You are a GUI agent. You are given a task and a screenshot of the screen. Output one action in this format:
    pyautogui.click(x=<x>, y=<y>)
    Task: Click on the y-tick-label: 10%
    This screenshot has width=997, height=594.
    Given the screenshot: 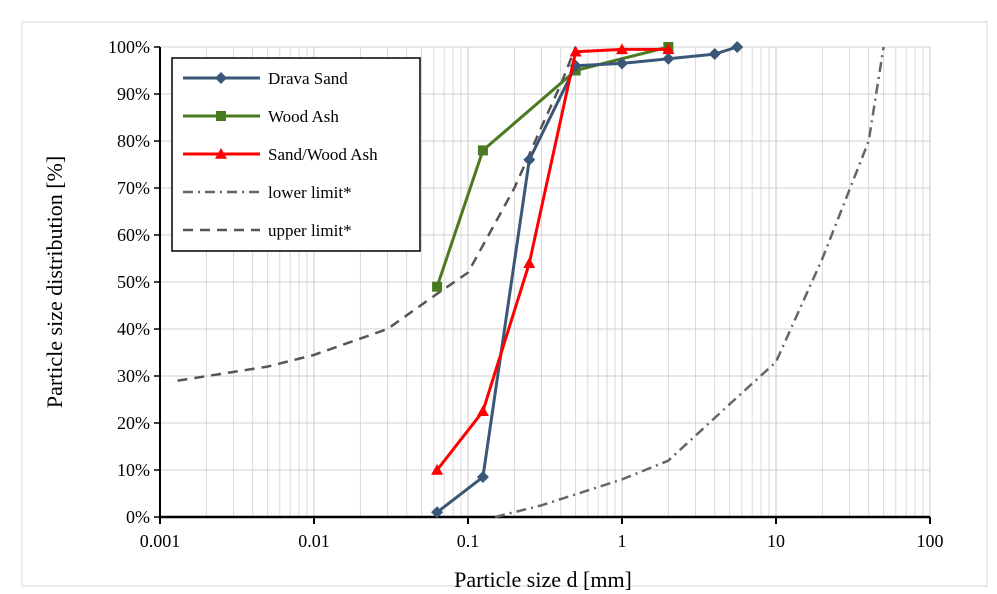 What is the action you would take?
    pyautogui.click(x=133, y=470)
    